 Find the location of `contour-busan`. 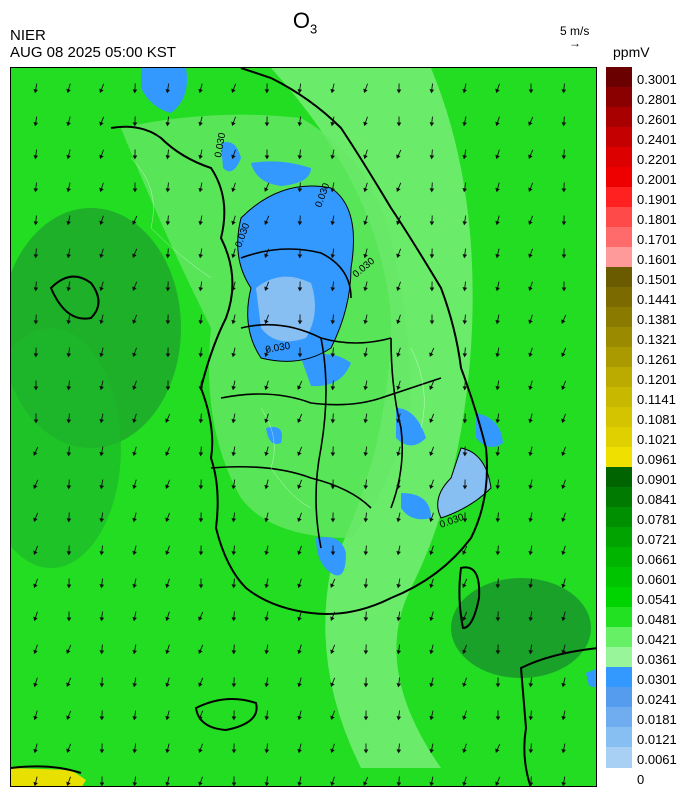

contour-busan is located at coordinates (464, 483).